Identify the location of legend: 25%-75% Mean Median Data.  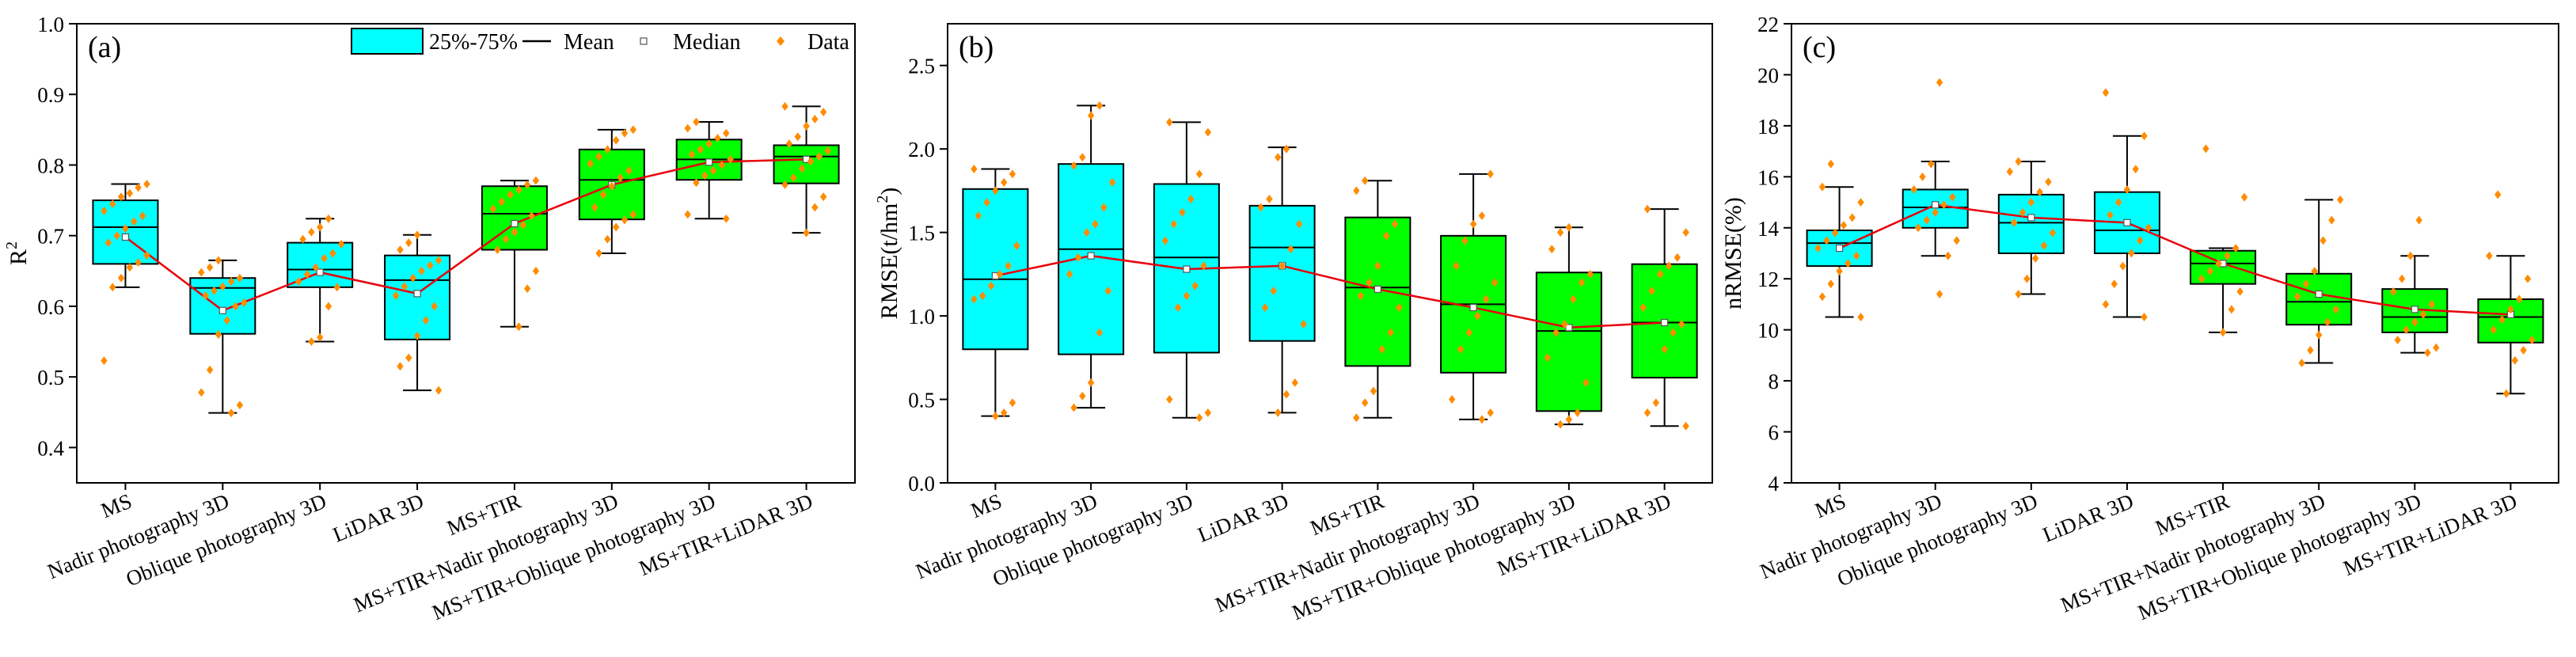
(600, 41).